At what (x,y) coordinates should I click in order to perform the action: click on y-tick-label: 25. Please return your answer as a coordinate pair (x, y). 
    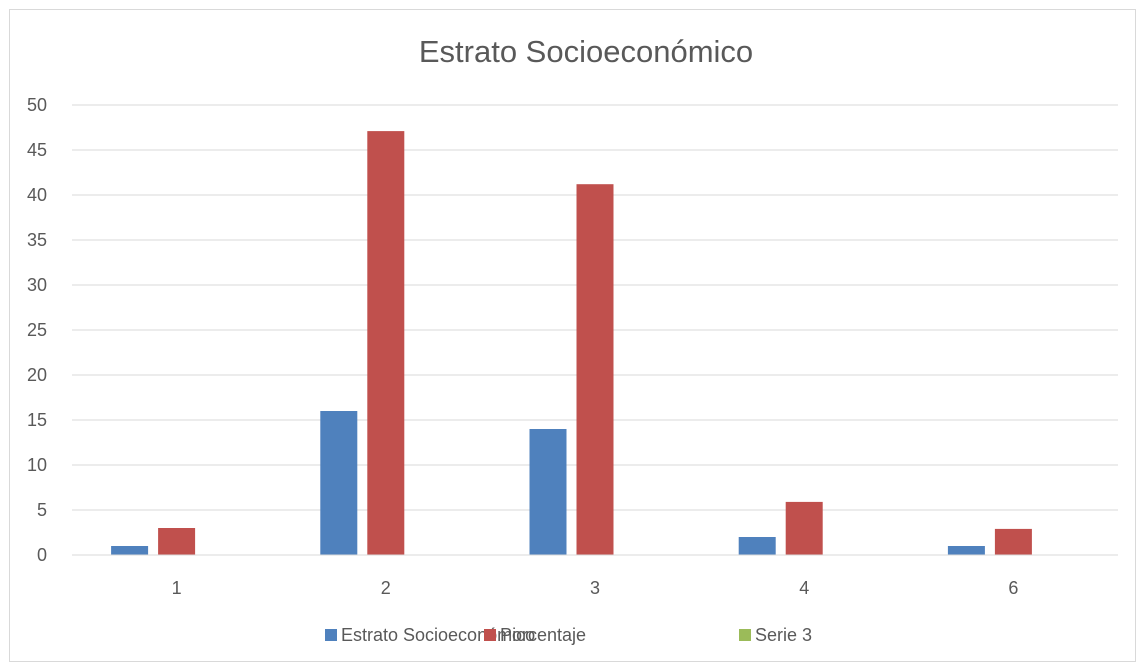
    Looking at the image, I should click on (37, 330).